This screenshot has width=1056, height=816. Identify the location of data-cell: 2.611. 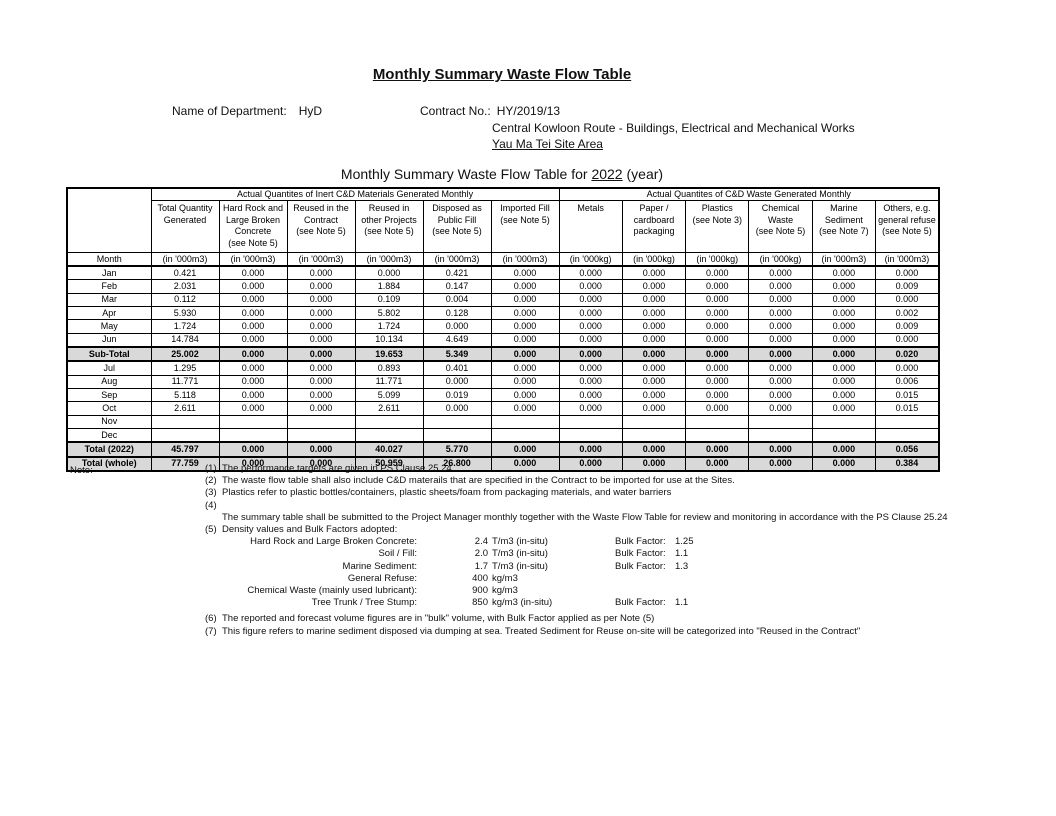
(185, 408).